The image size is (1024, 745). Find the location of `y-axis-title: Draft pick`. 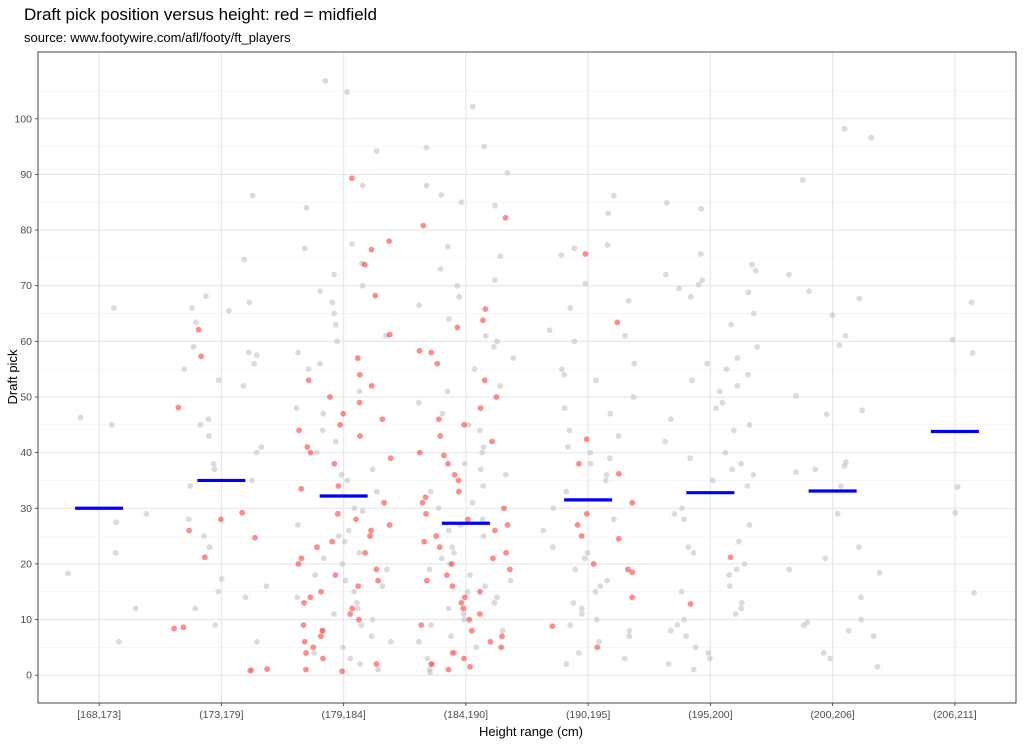

y-axis-title: Draft pick is located at coordinates (12, 376).